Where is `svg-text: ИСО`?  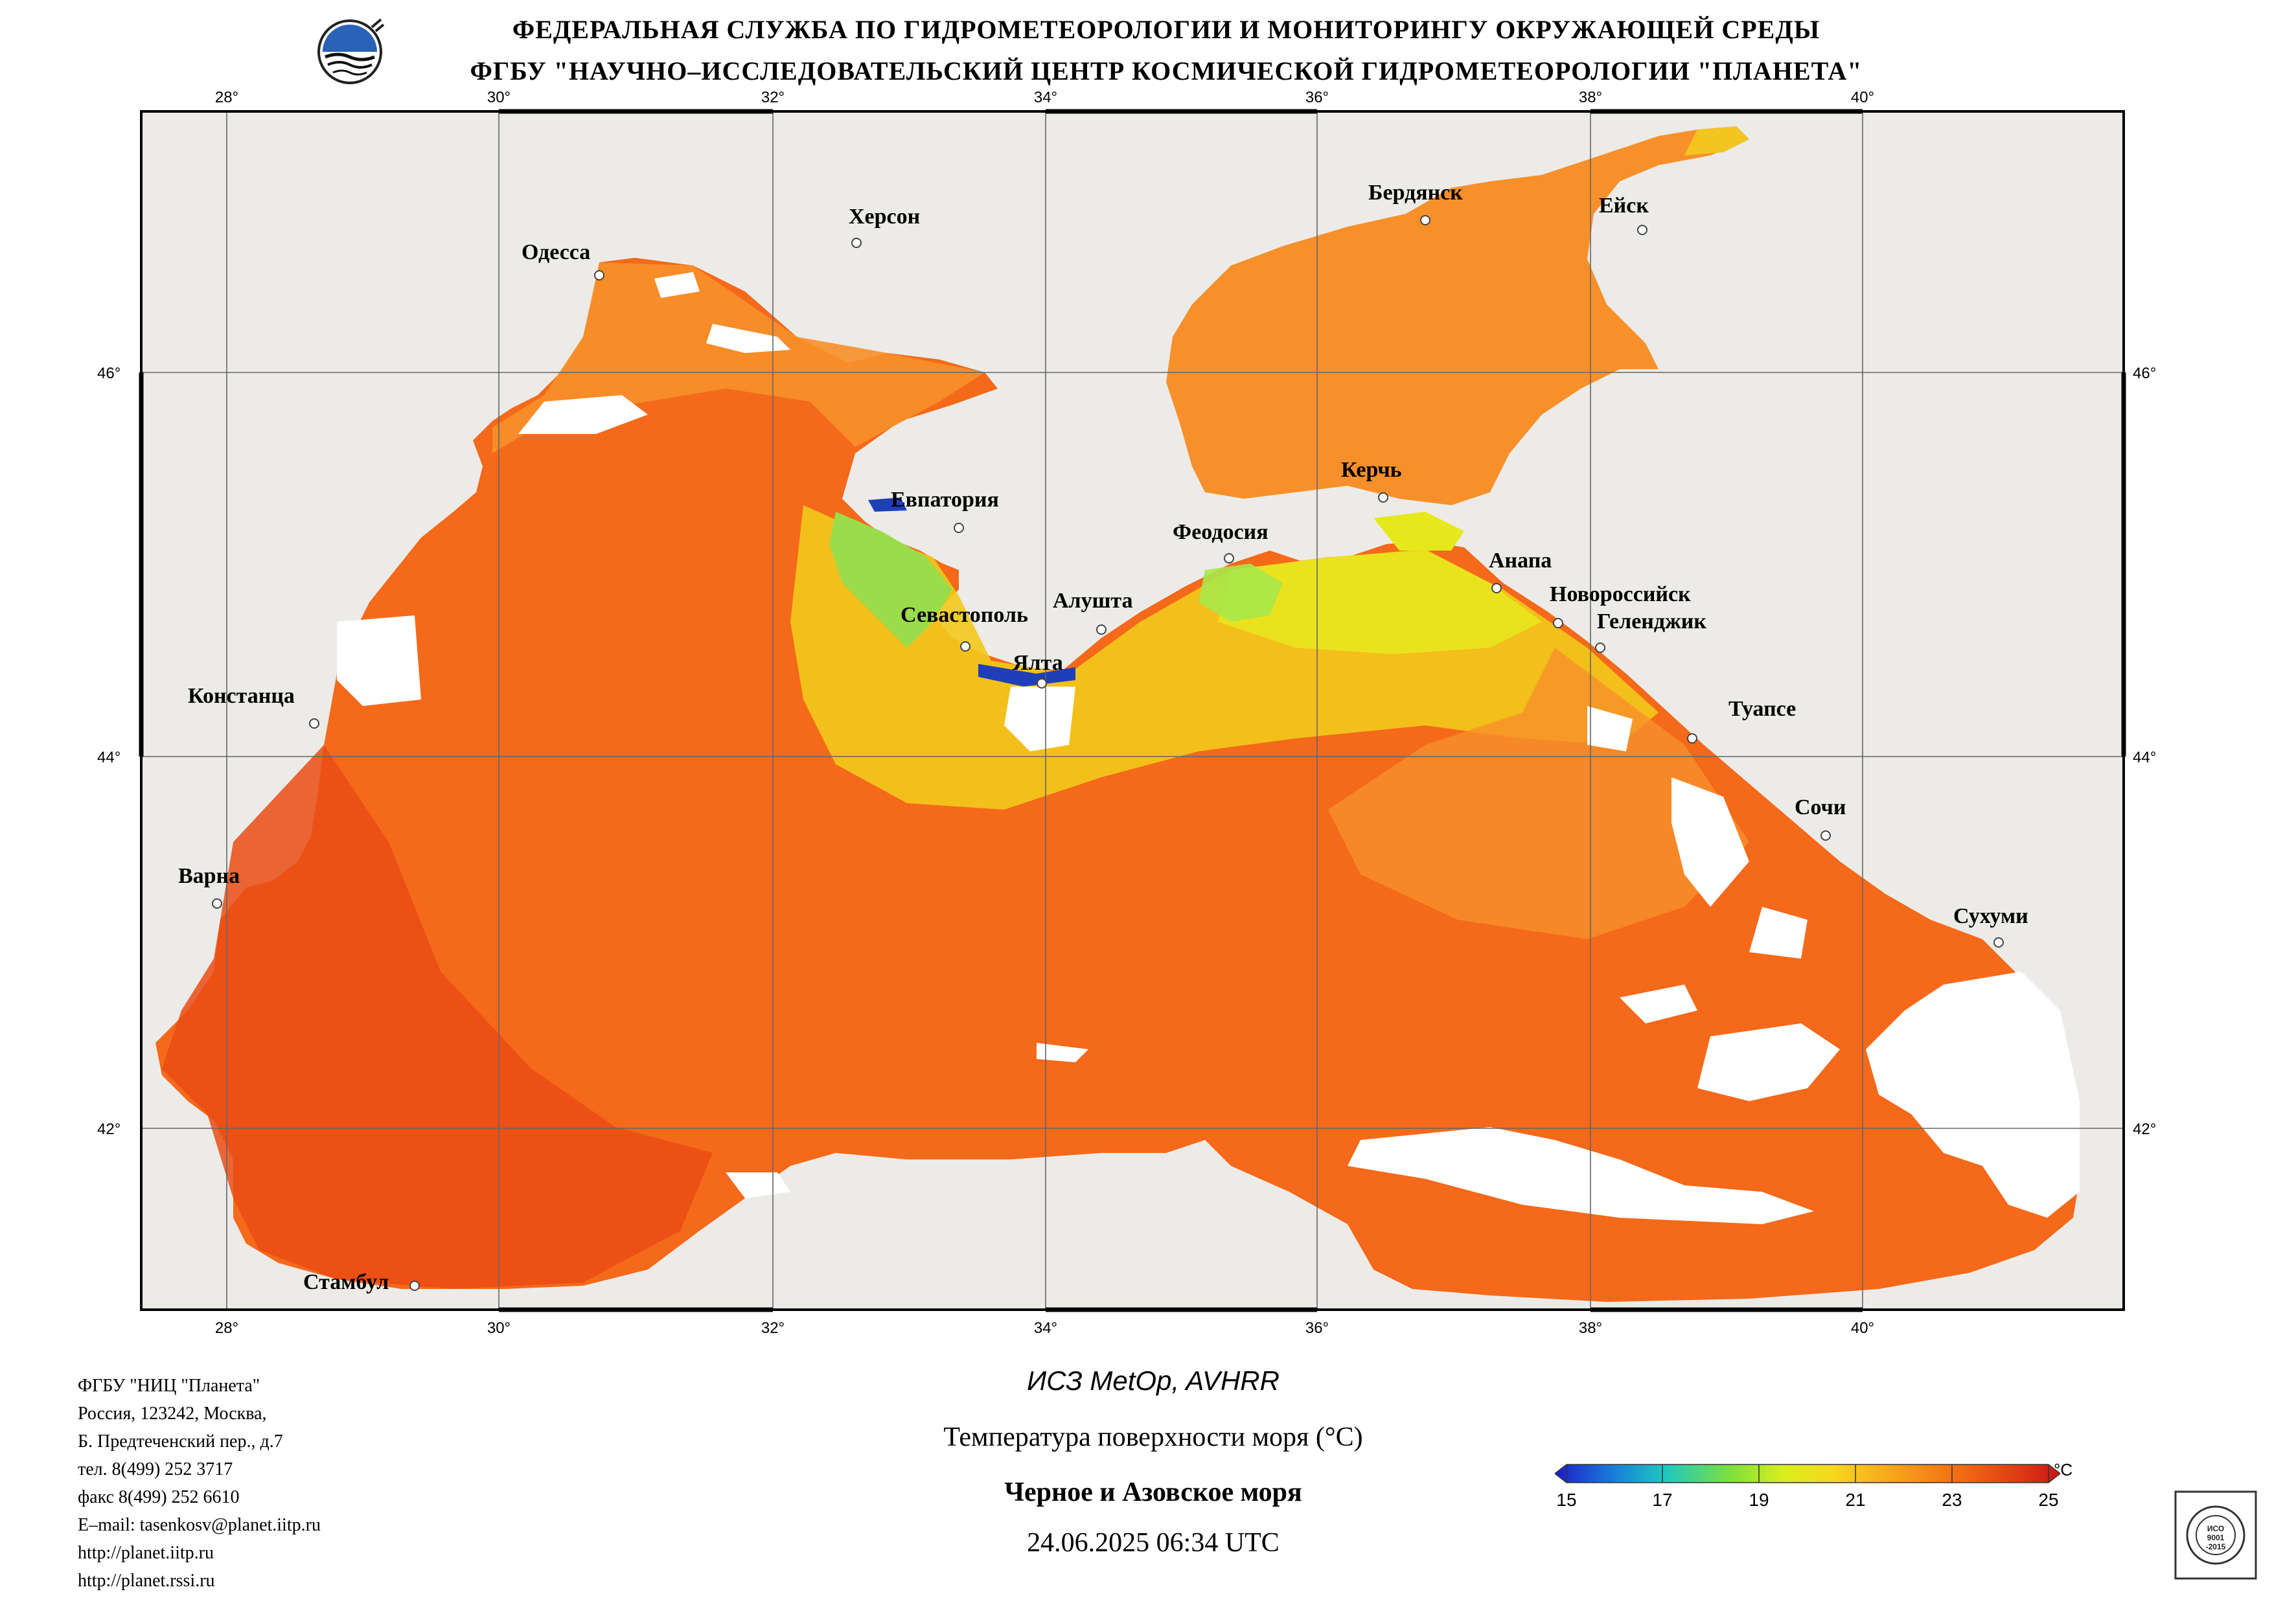 svg-text: ИСО is located at coordinates (2215, 1528).